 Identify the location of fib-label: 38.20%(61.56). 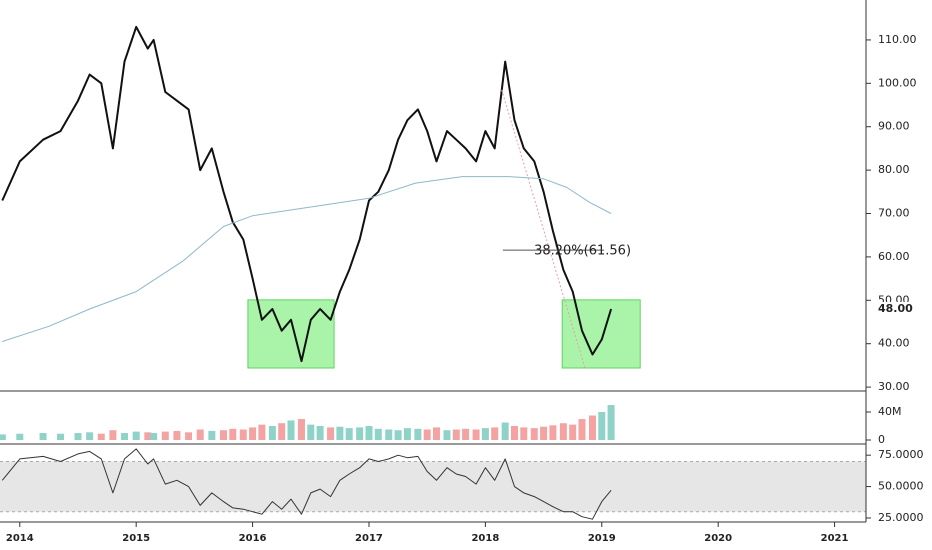
(582, 251).